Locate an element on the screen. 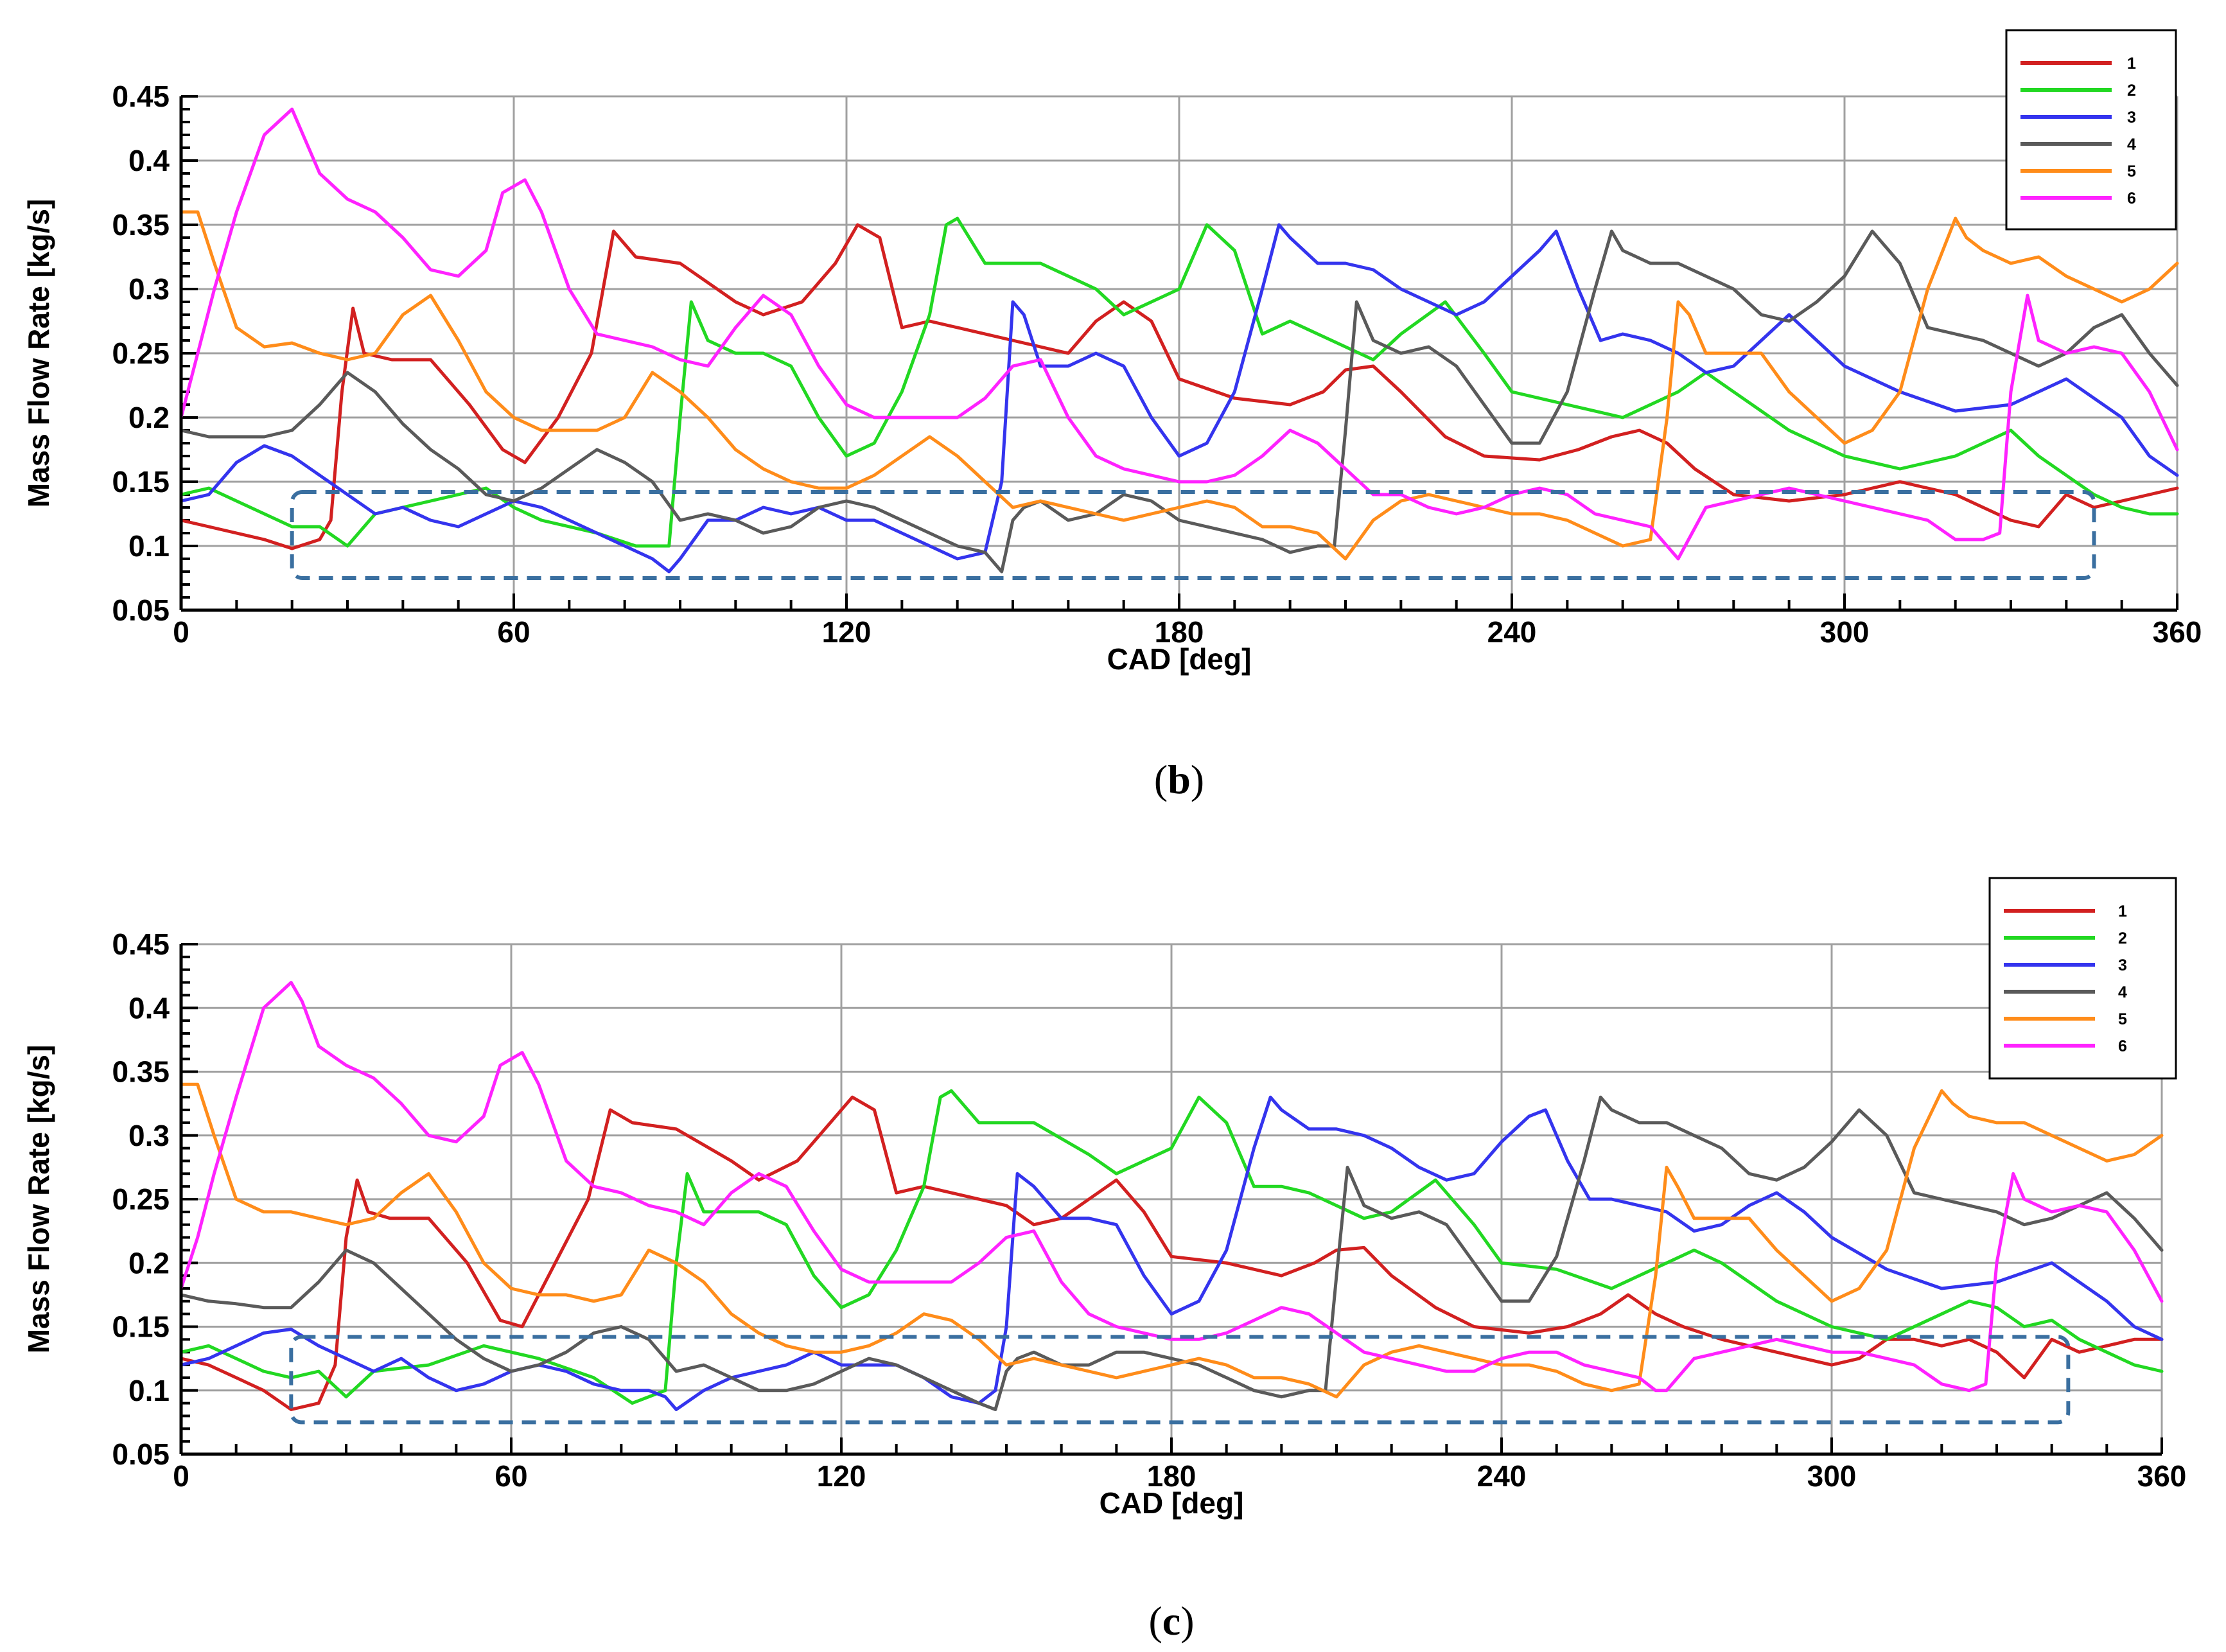  panel-caption: (b) is located at coordinates (1179, 779).